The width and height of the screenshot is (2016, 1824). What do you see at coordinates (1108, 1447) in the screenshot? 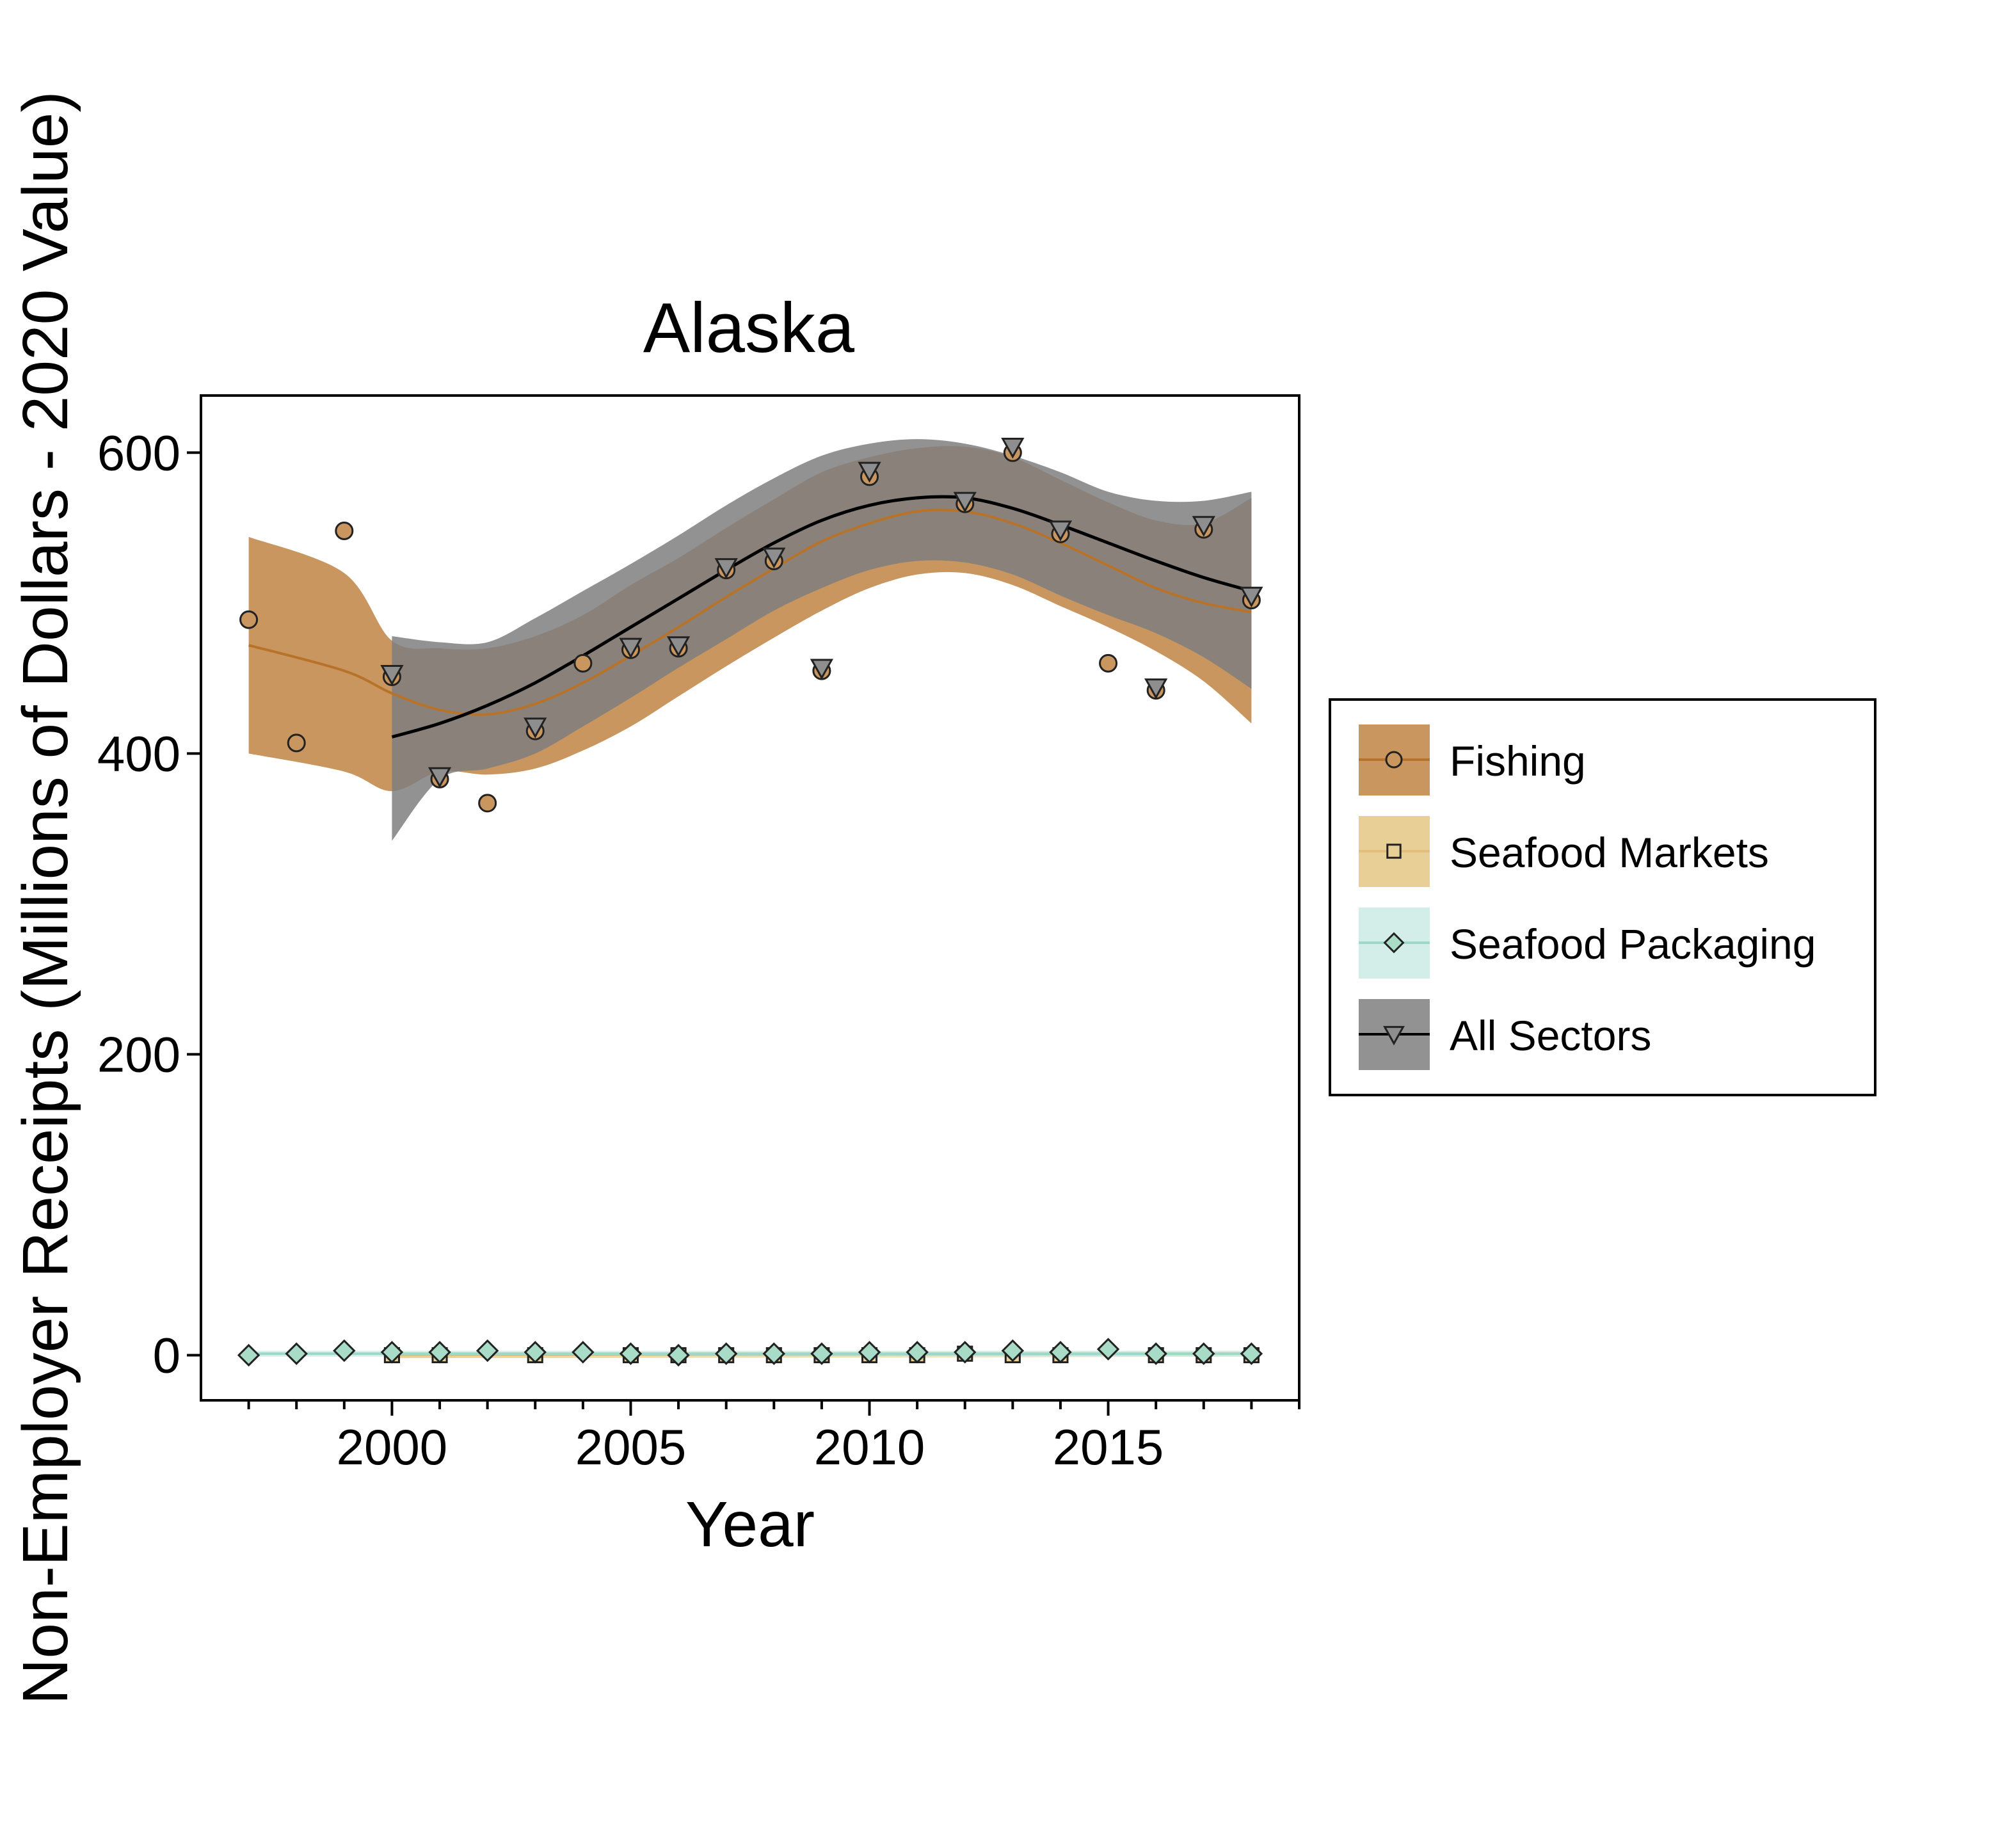
I see `x-tick-label: 2015` at bounding box center [1108, 1447].